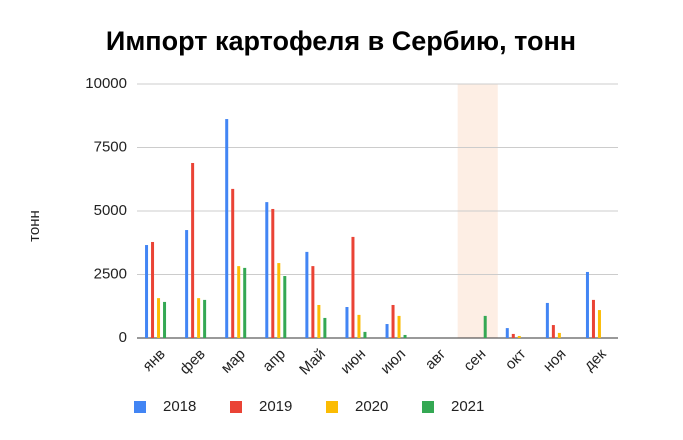  Describe the element at coordinates (110, 273) in the screenshot. I see `y-tick-label: 2500` at that location.